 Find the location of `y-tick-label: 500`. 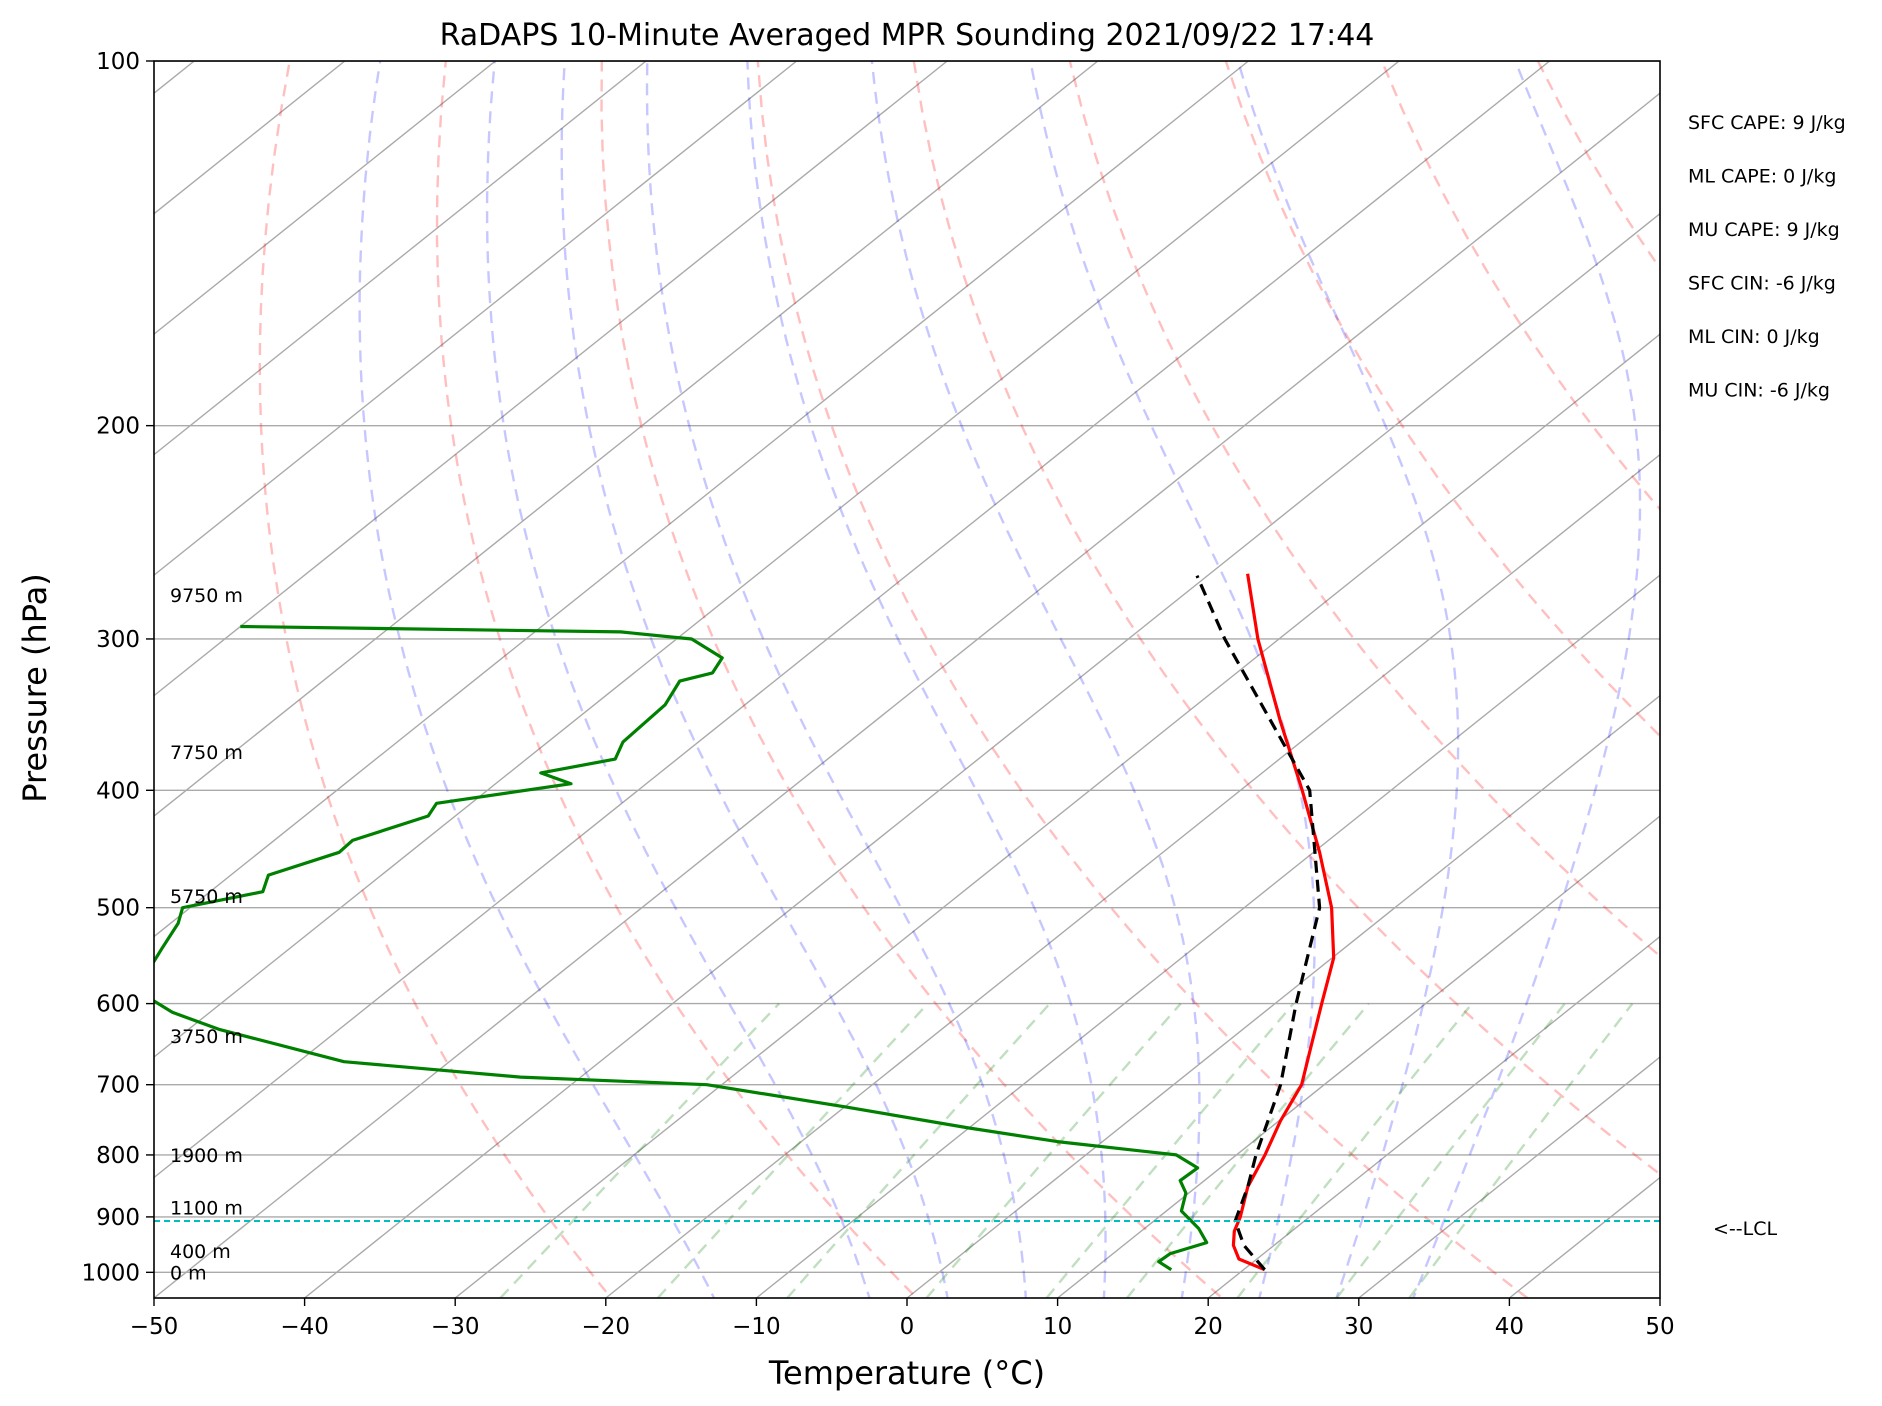

y-tick-label: 500 is located at coordinates (118, 909).